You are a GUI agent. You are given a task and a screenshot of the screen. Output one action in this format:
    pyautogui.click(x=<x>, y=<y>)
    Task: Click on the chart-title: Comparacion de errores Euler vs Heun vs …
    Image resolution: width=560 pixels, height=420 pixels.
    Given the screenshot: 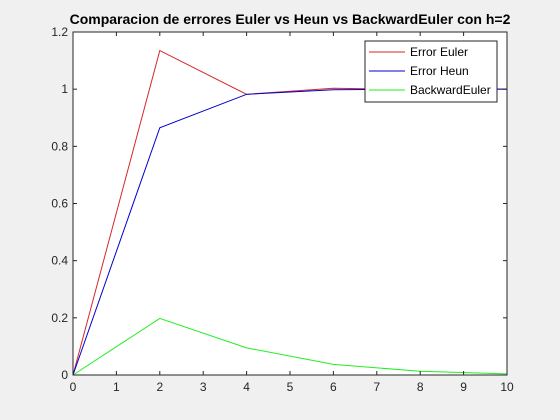 What is the action you would take?
    pyautogui.click(x=290, y=19)
    